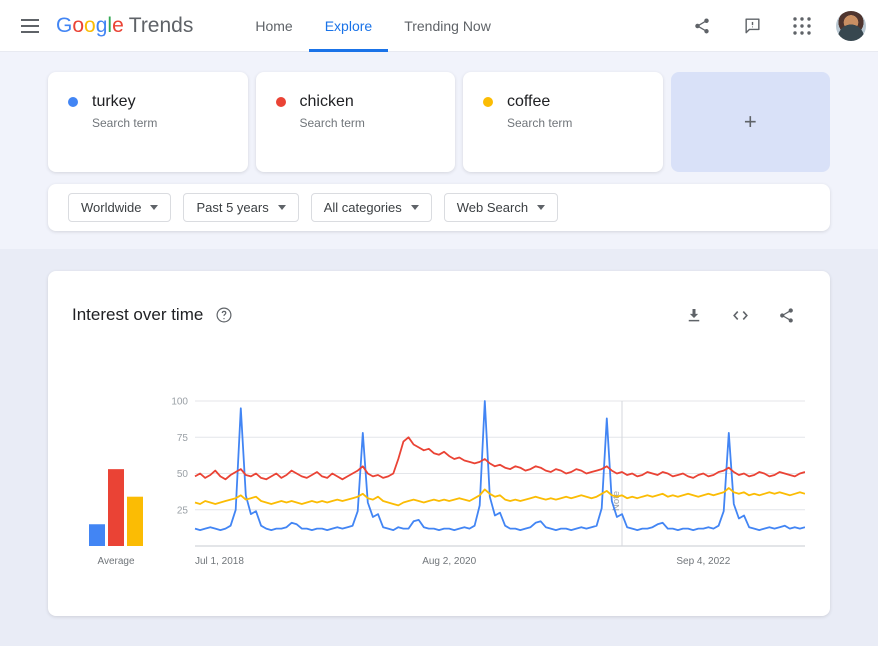  I want to click on average-bar-chart: Average, so click(116, 518).